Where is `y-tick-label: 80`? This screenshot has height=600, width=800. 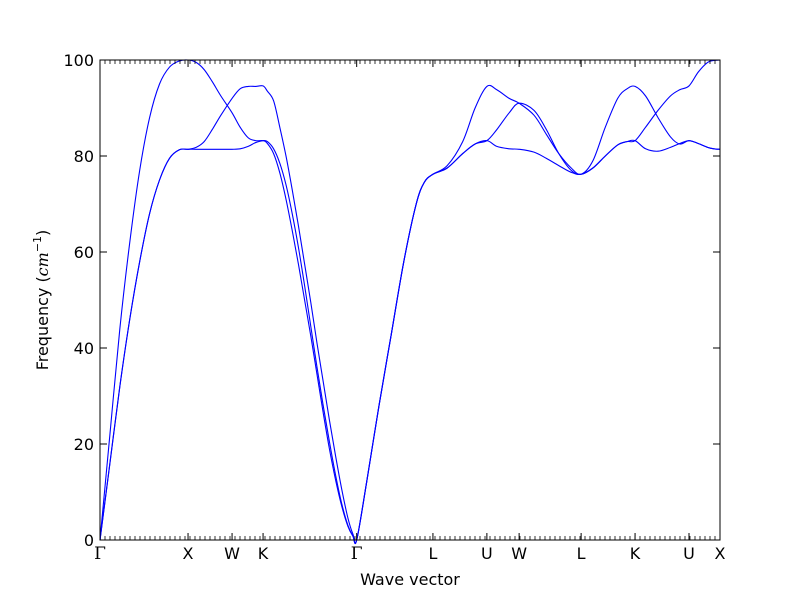 y-tick-label: 80 is located at coordinates (84, 156).